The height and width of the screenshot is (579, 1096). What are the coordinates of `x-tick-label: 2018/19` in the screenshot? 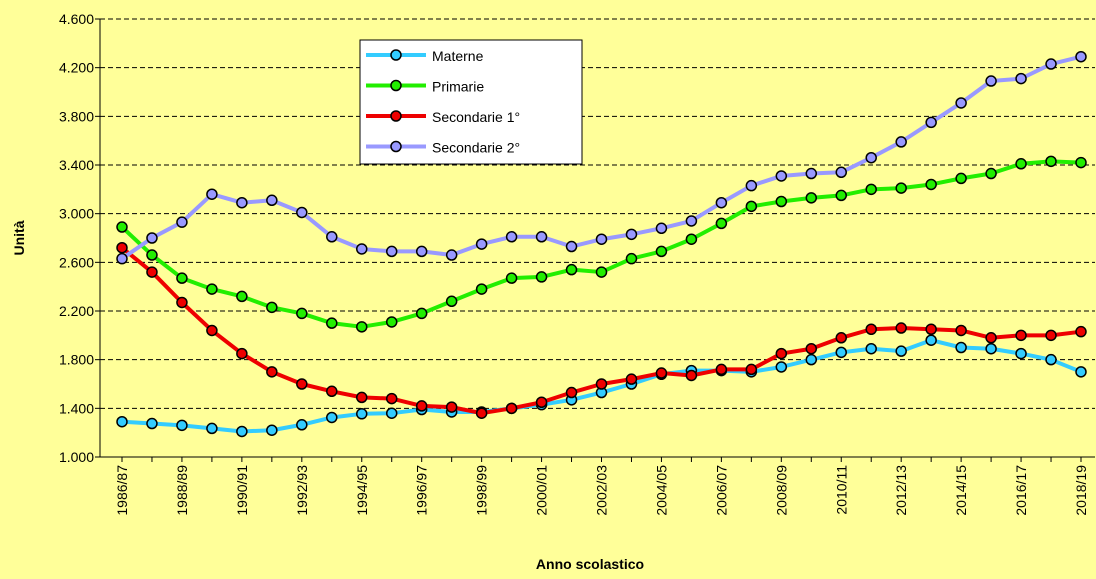 It's located at (1081, 490).